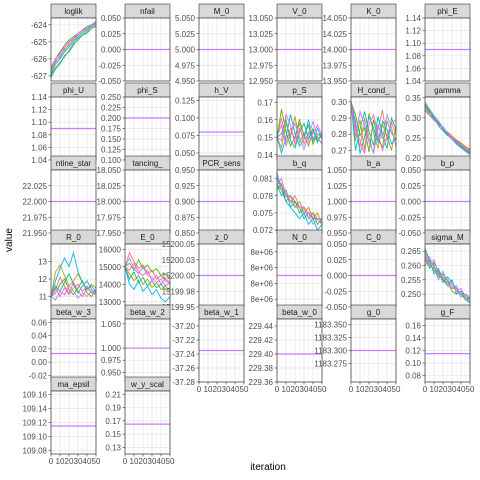 The width and height of the screenshot is (480, 480). Describe the element at coordinates (299, 11) in the screenshot. I see `facet-strip-label: V_0` at that location.